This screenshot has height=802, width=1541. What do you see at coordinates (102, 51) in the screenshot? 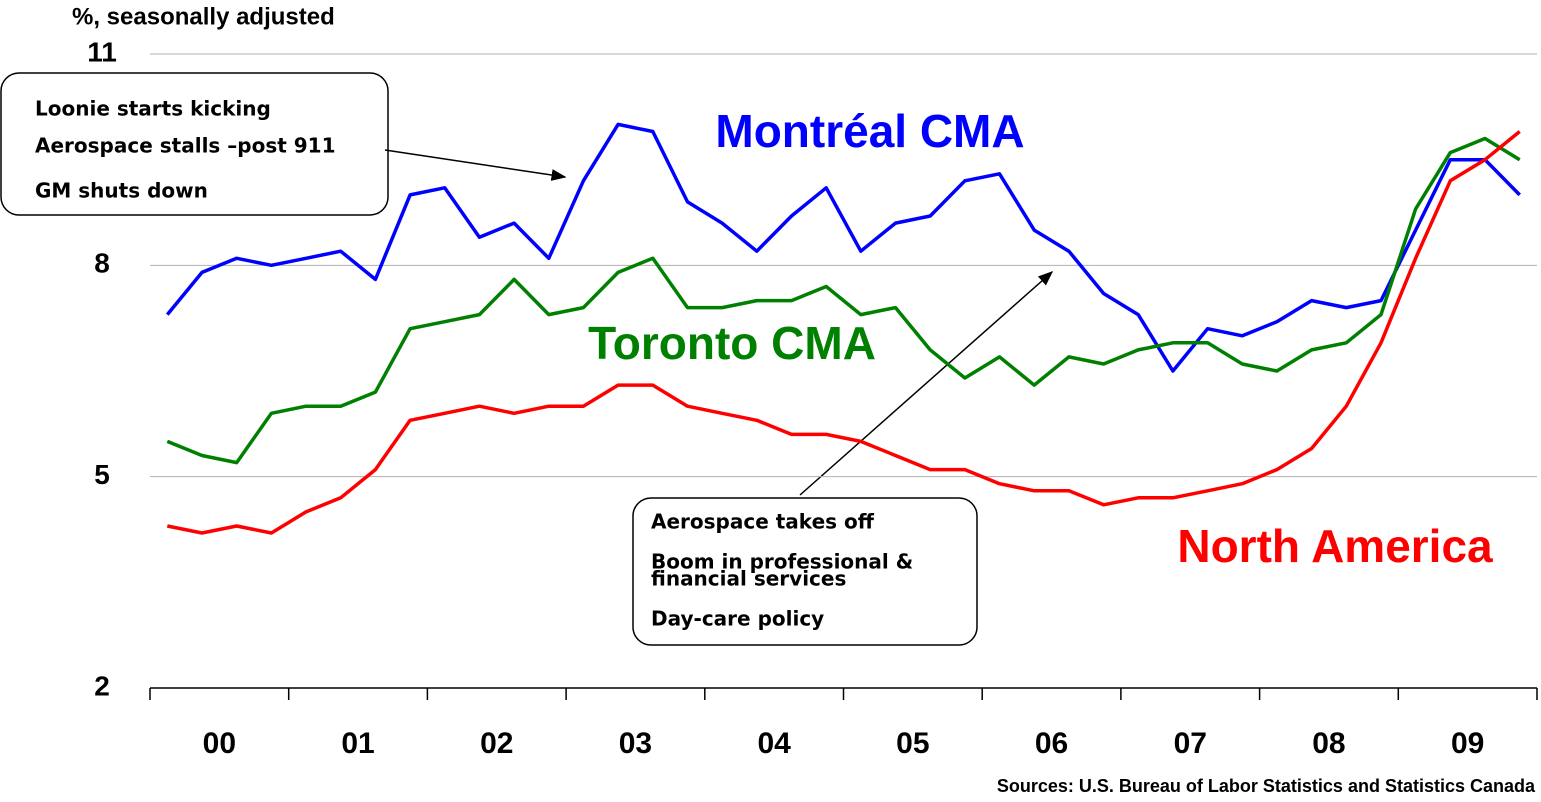
I see `y-tick-label: 11` at bounding box center [102, 51].